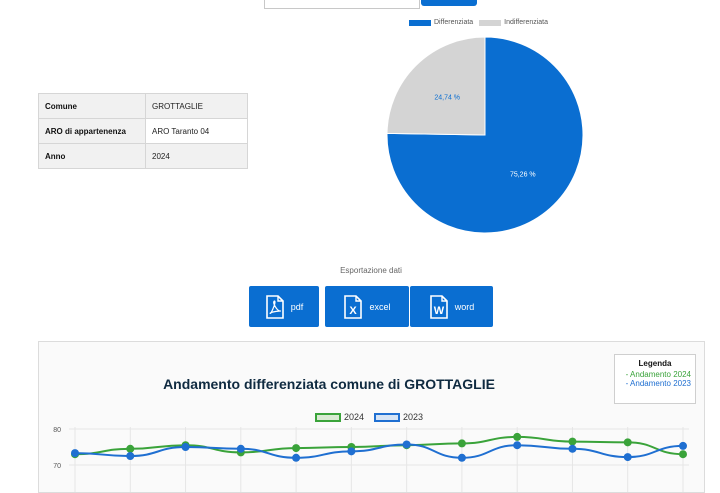 The width and height of the screenshot is (720, 493). What do you see at coordinates (447, 98) in the screenshot?
I see `pie-slice-label: 24,74 %` at bounding box center [447, 98].